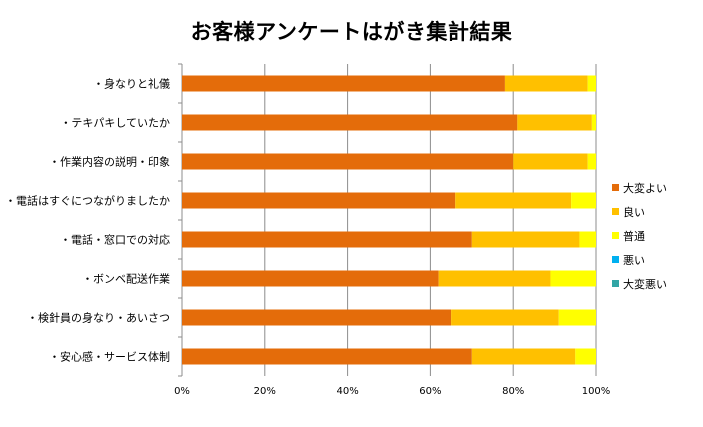 The height and width of the screenshot is (427, 703). What do you see at coordinates (634, 236) in the screenshot?
I see `legend-label-2: 普通` at bounding box center [634, 236].